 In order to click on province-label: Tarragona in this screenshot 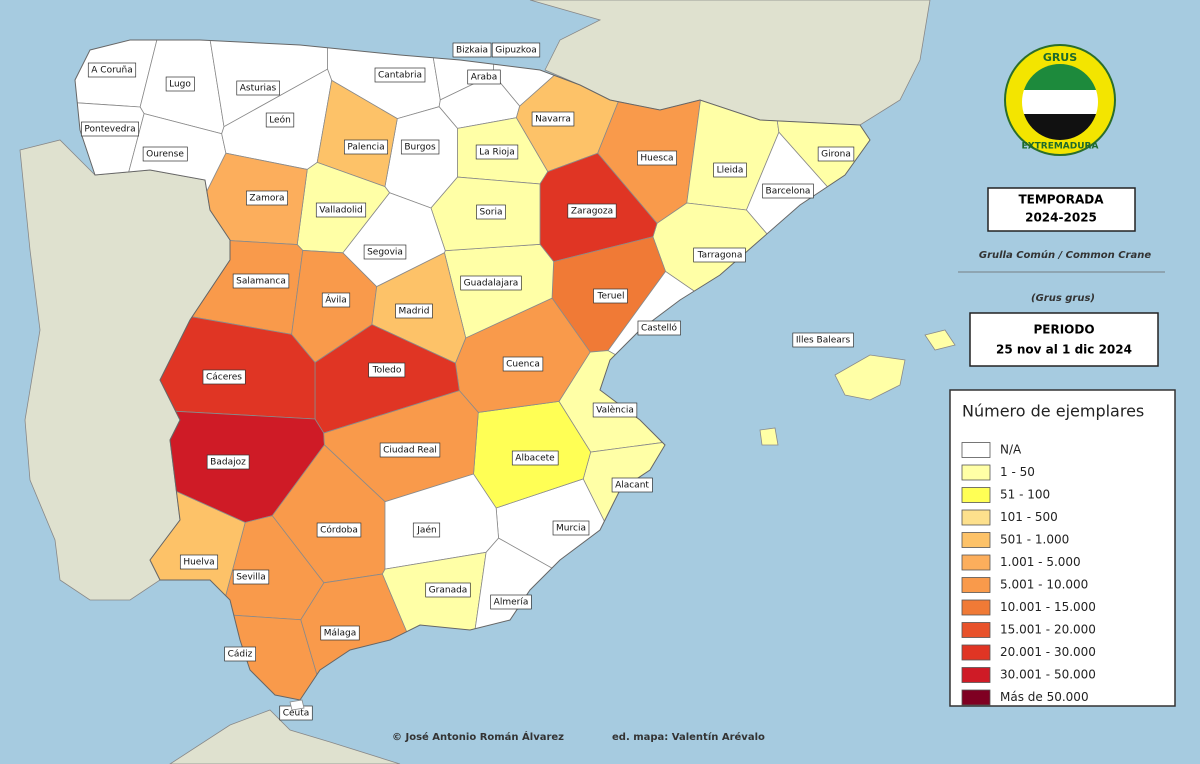, I will do `click(720, 256)`.